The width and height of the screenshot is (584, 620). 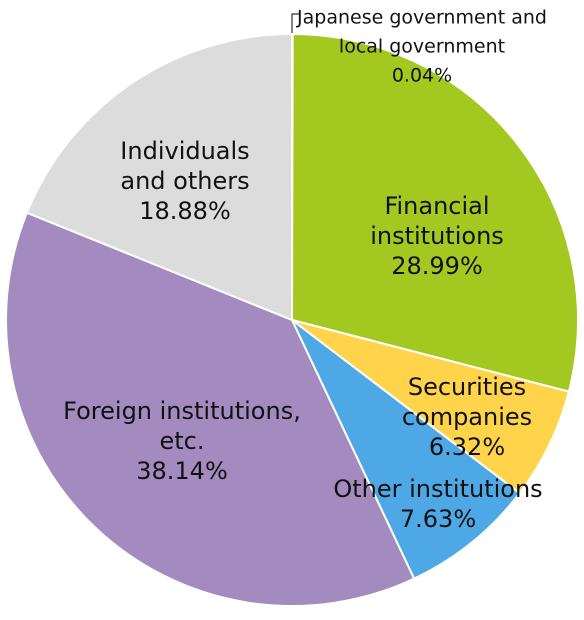 I want to click on slice-label: Other institutions, so click(x=437, y=489).